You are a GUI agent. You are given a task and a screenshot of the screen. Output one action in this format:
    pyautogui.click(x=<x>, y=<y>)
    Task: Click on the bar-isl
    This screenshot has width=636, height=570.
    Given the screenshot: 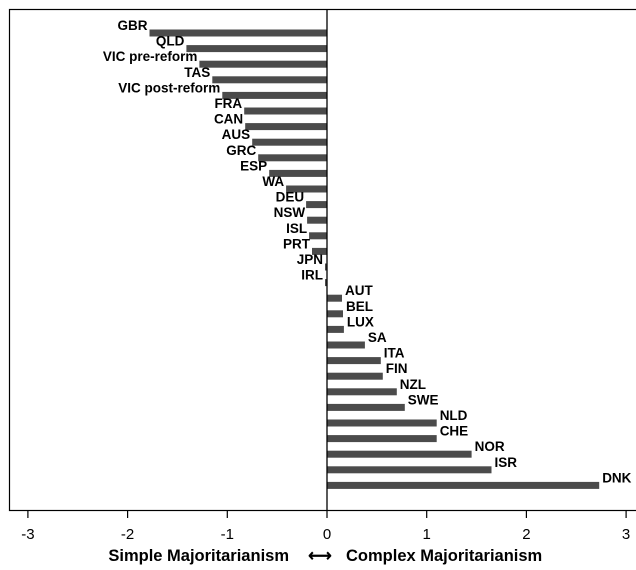 What is the action you would take?
    pyautogui.click(x=318, y=236)
    